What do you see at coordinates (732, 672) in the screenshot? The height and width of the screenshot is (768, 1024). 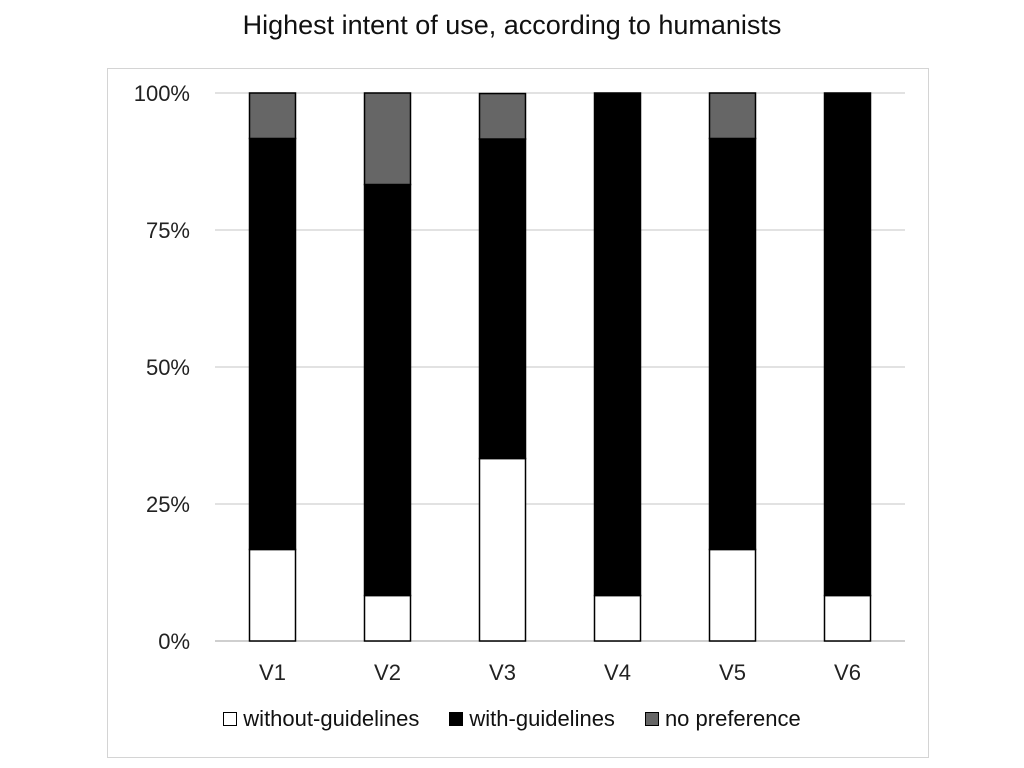 I see `x-tick-label: V5` at bounding box center [732, 672].